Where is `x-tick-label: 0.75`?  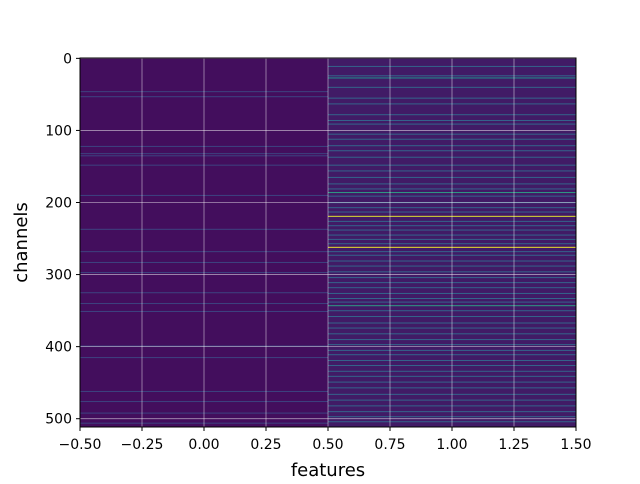 x-tick-label: 0.75 is located at coordinates (389, 445).